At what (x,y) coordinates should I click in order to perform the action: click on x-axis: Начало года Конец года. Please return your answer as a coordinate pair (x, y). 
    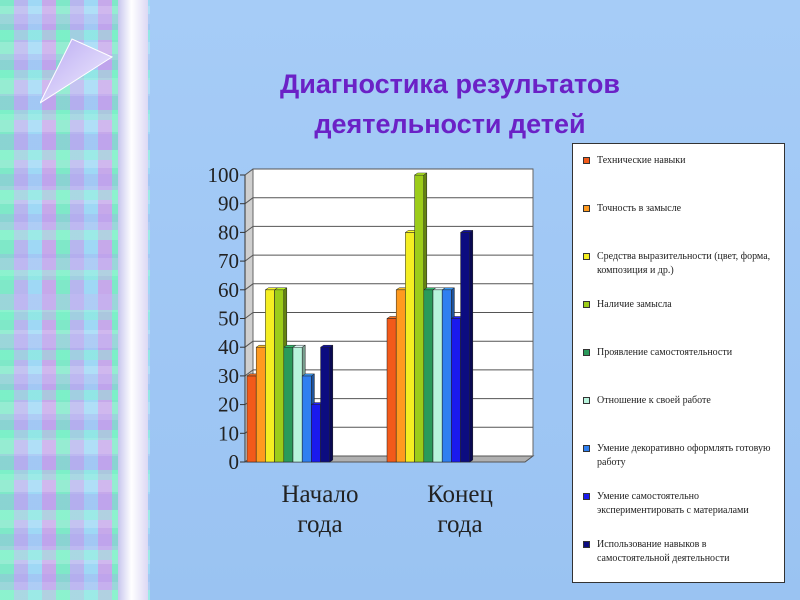
    Looking at the image, I should click on (386, 509).